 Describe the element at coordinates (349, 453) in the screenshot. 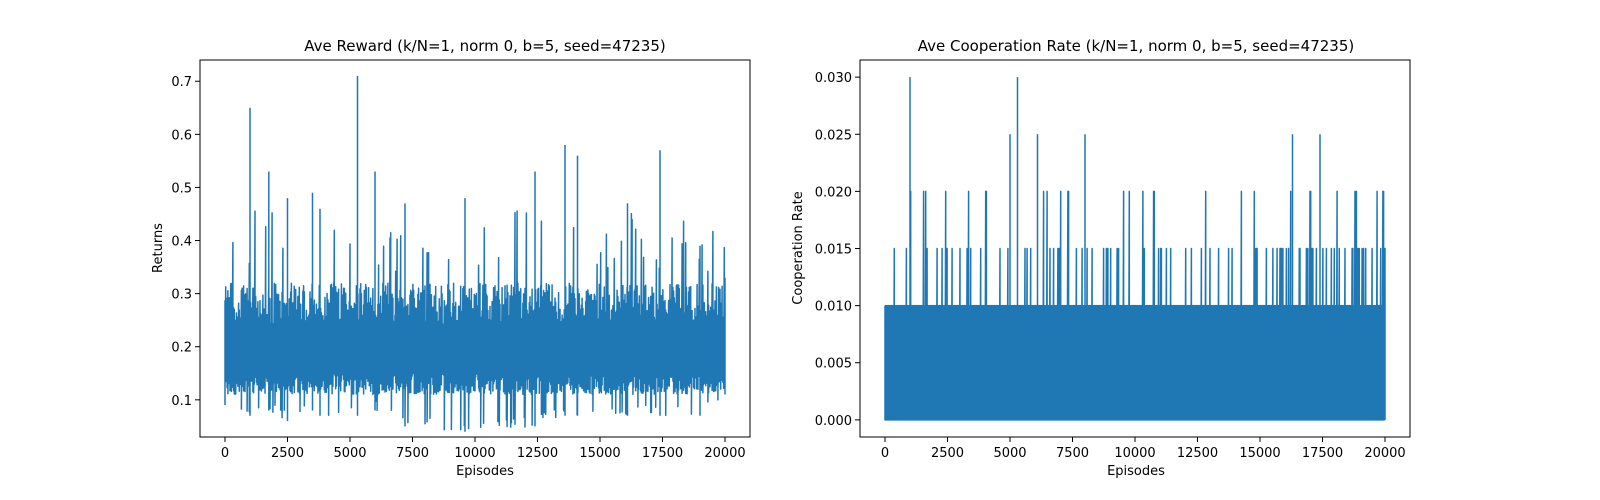

I see `reward-x-tick-label: 5000` at that location.